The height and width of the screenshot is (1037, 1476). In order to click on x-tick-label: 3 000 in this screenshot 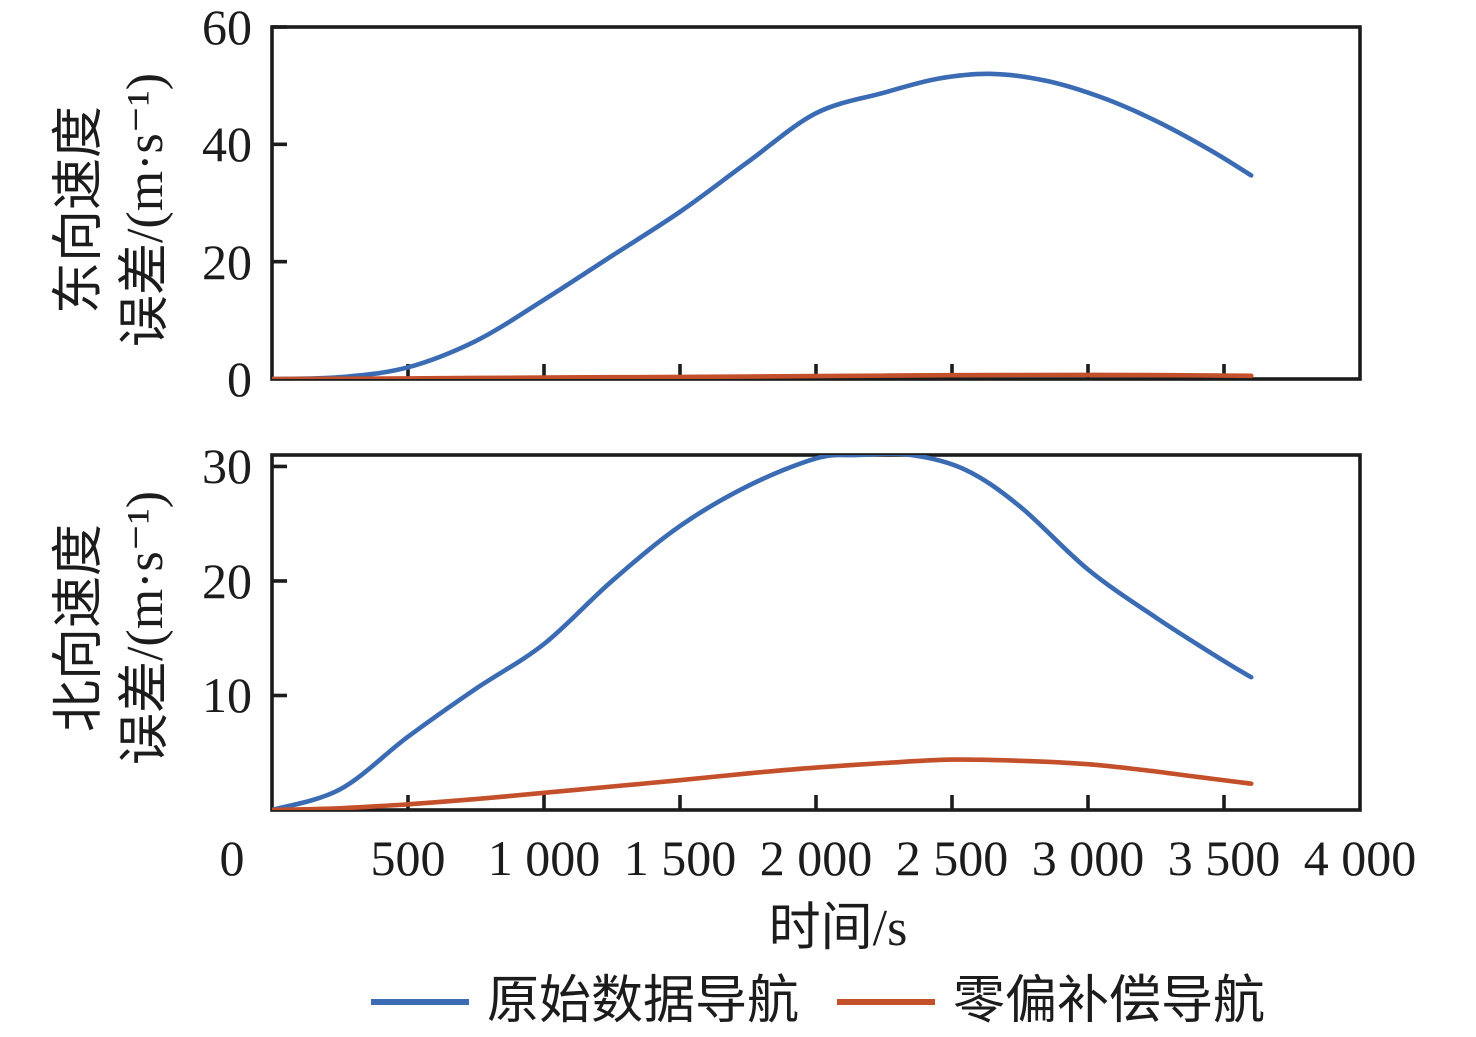, I will do `click(1088, 858)`.